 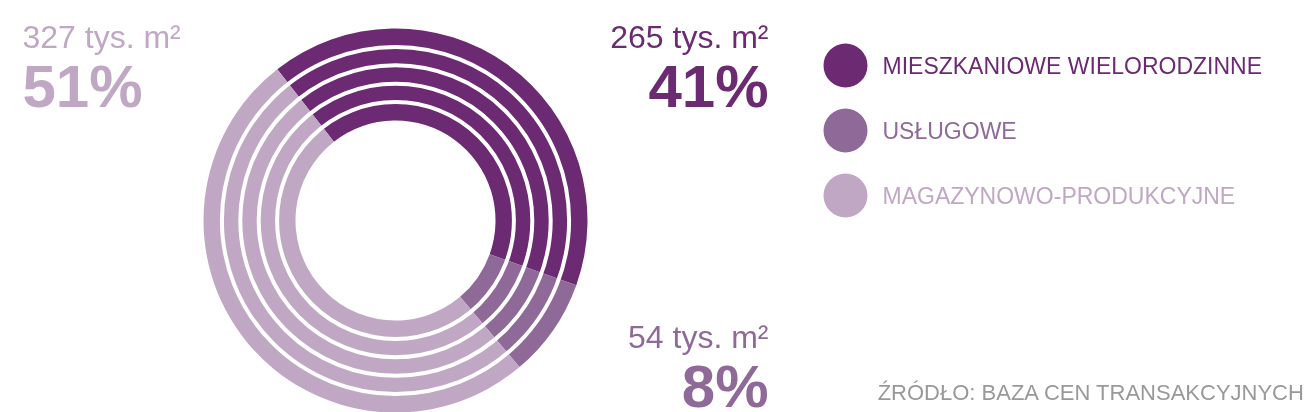 What do you see at coordinates (1090, 392) in the screenshot?
I see `text: ŹRÓDŁO: BAZA CEN TRANSAKCYJNYCH` at bounding box center [1090, 392].